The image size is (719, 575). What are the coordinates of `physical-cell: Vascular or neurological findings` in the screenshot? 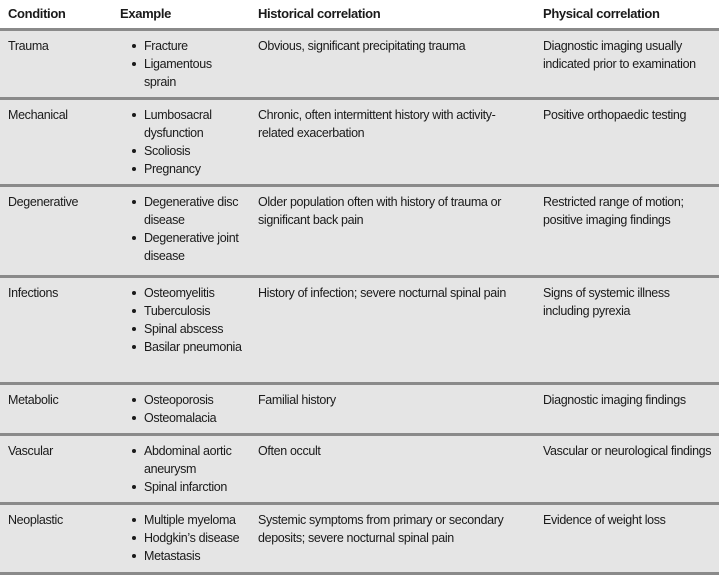 It's located at (627, 469).